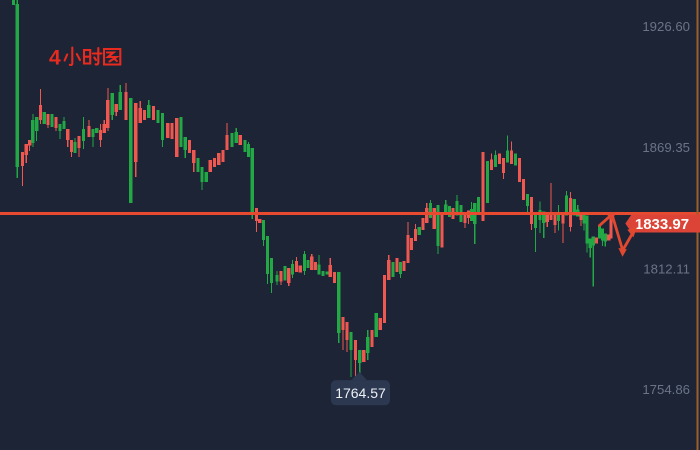 The image size is (700, 450). I want to click on svg-text: 4, so click(55, 58).